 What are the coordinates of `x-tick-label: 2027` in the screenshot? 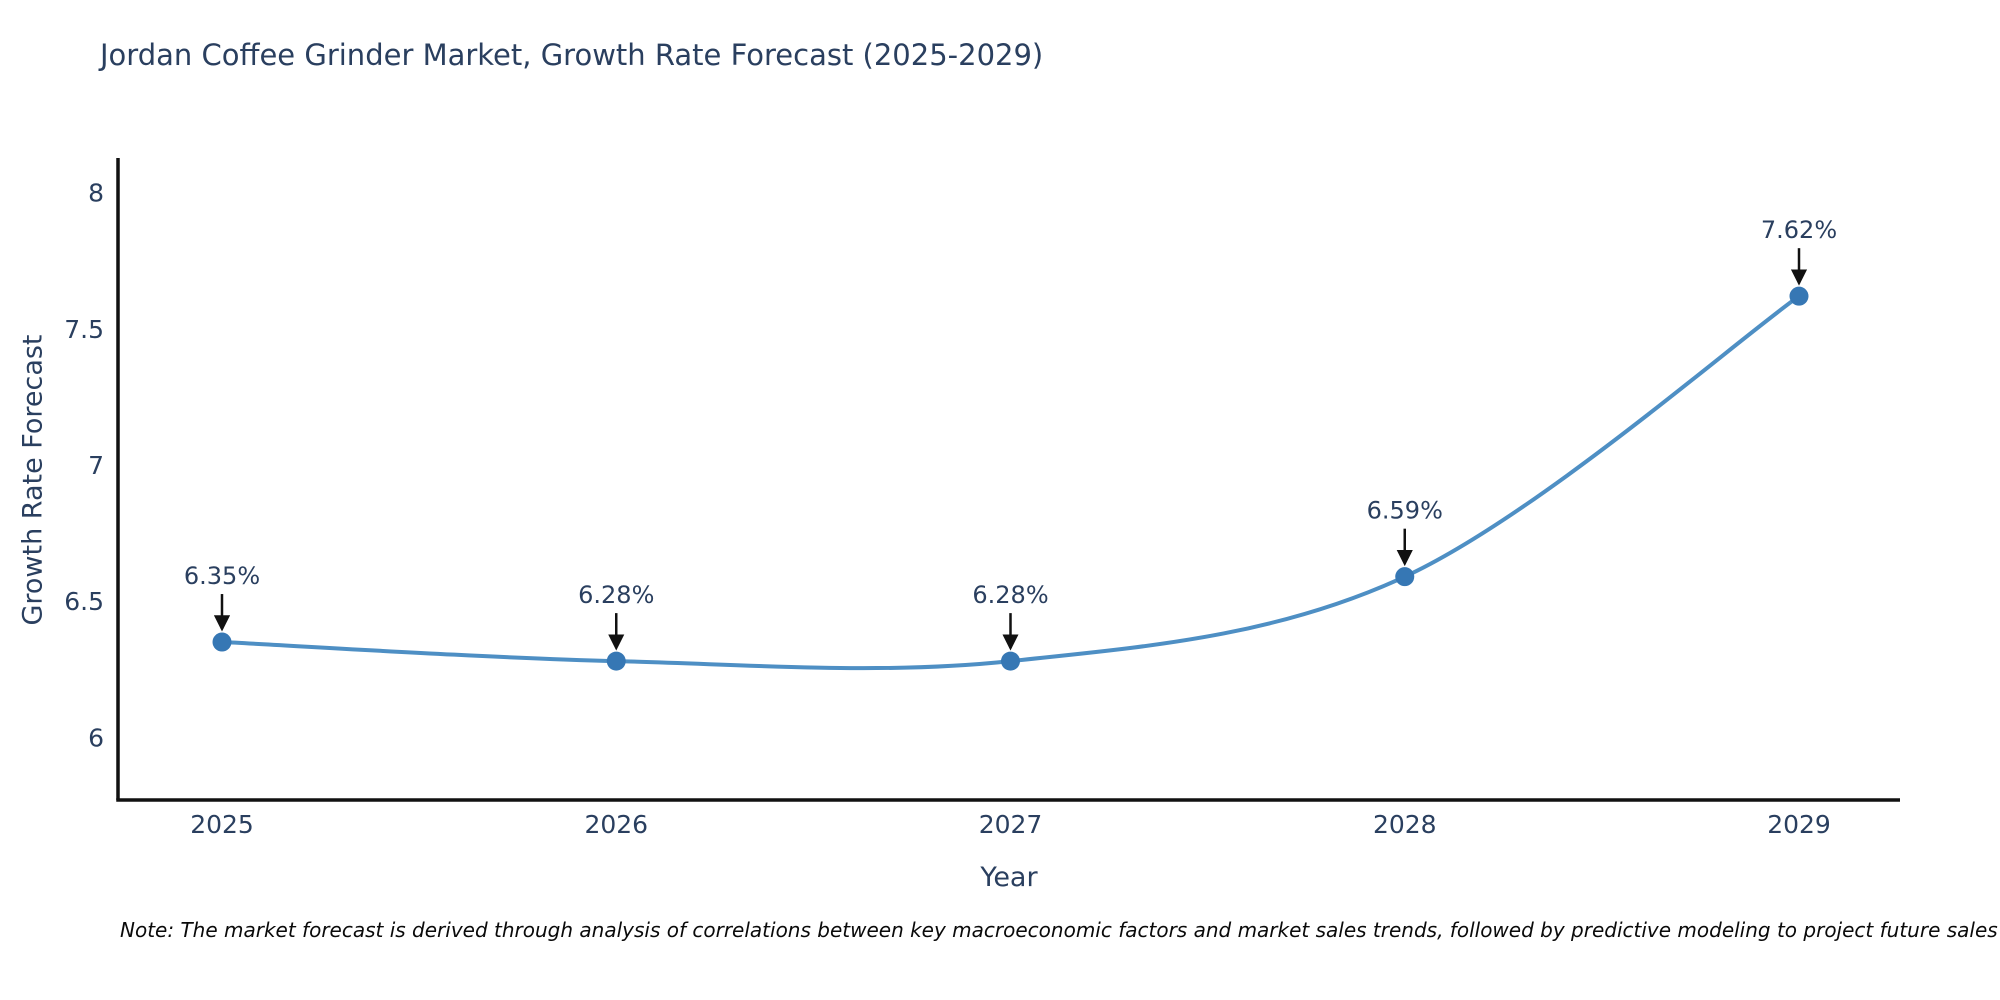 It's located at (1011, 824).